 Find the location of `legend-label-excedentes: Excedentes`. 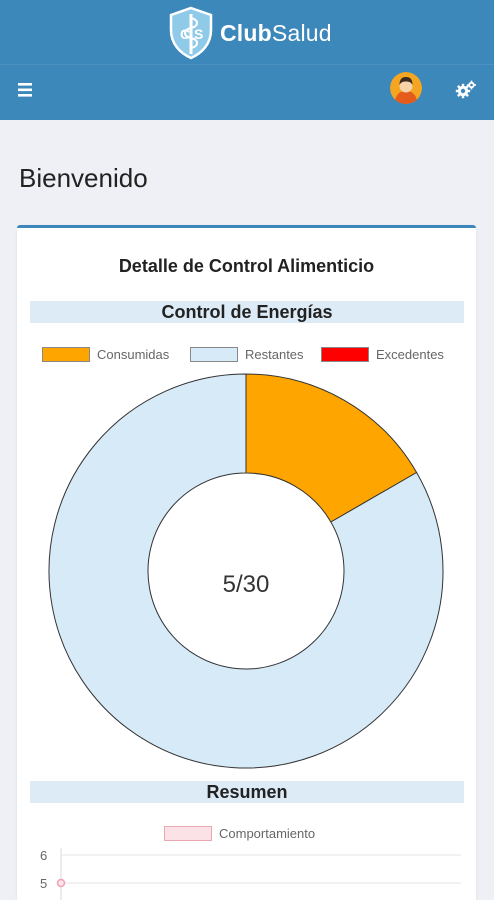

legend-label-excedentes: Excedentes is located at coordinates (410, 354).